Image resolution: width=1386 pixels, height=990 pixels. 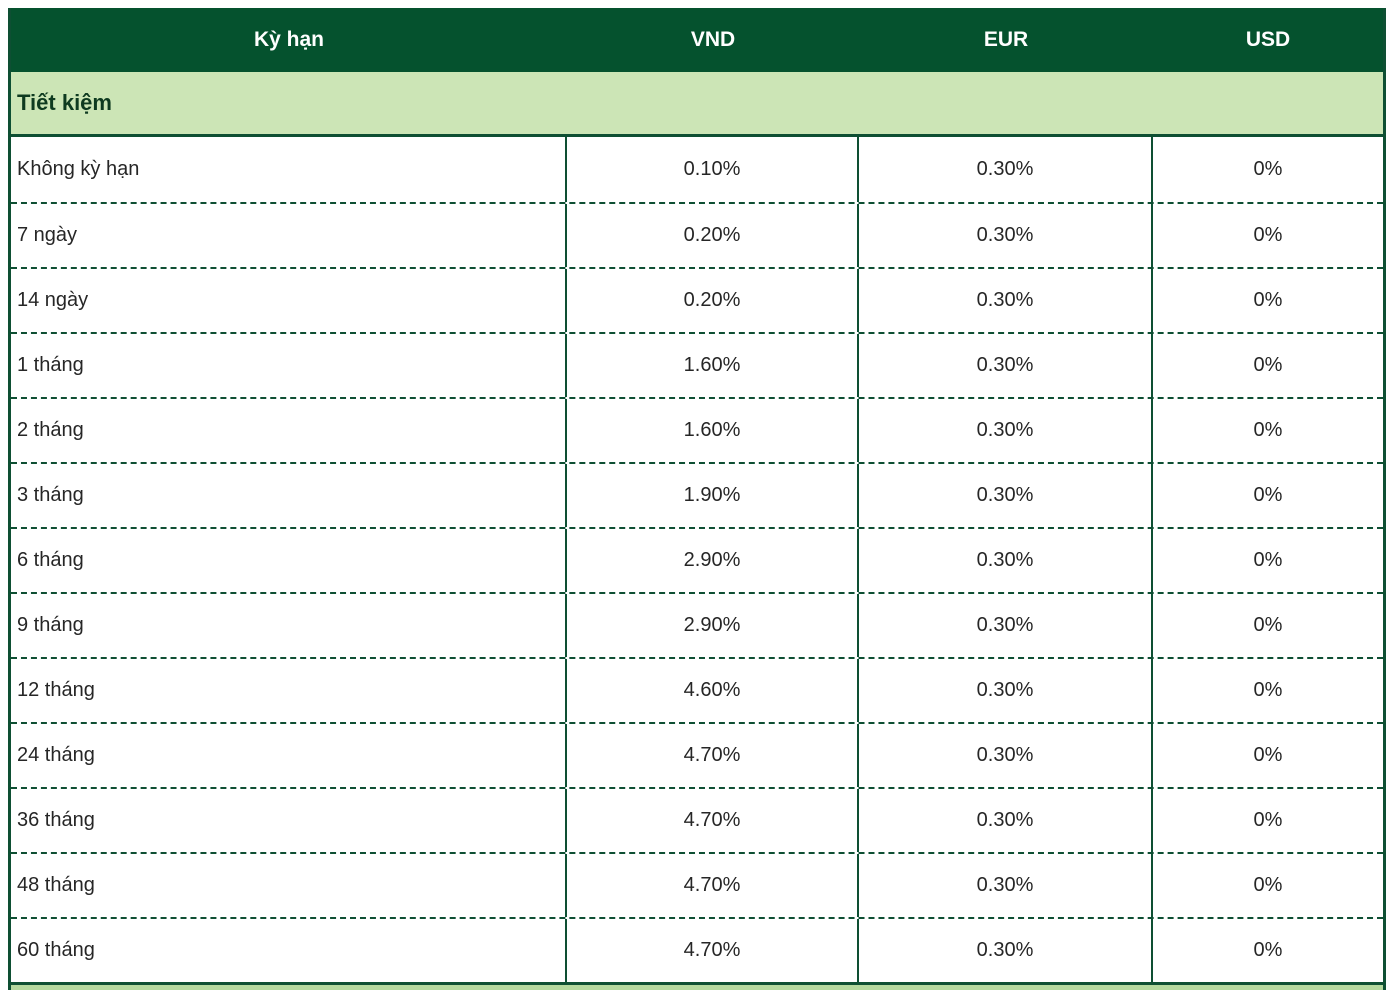 I want to click on table-row: 14 ngày 0.20% 0.30% 0%, so click(x=697, y=299).